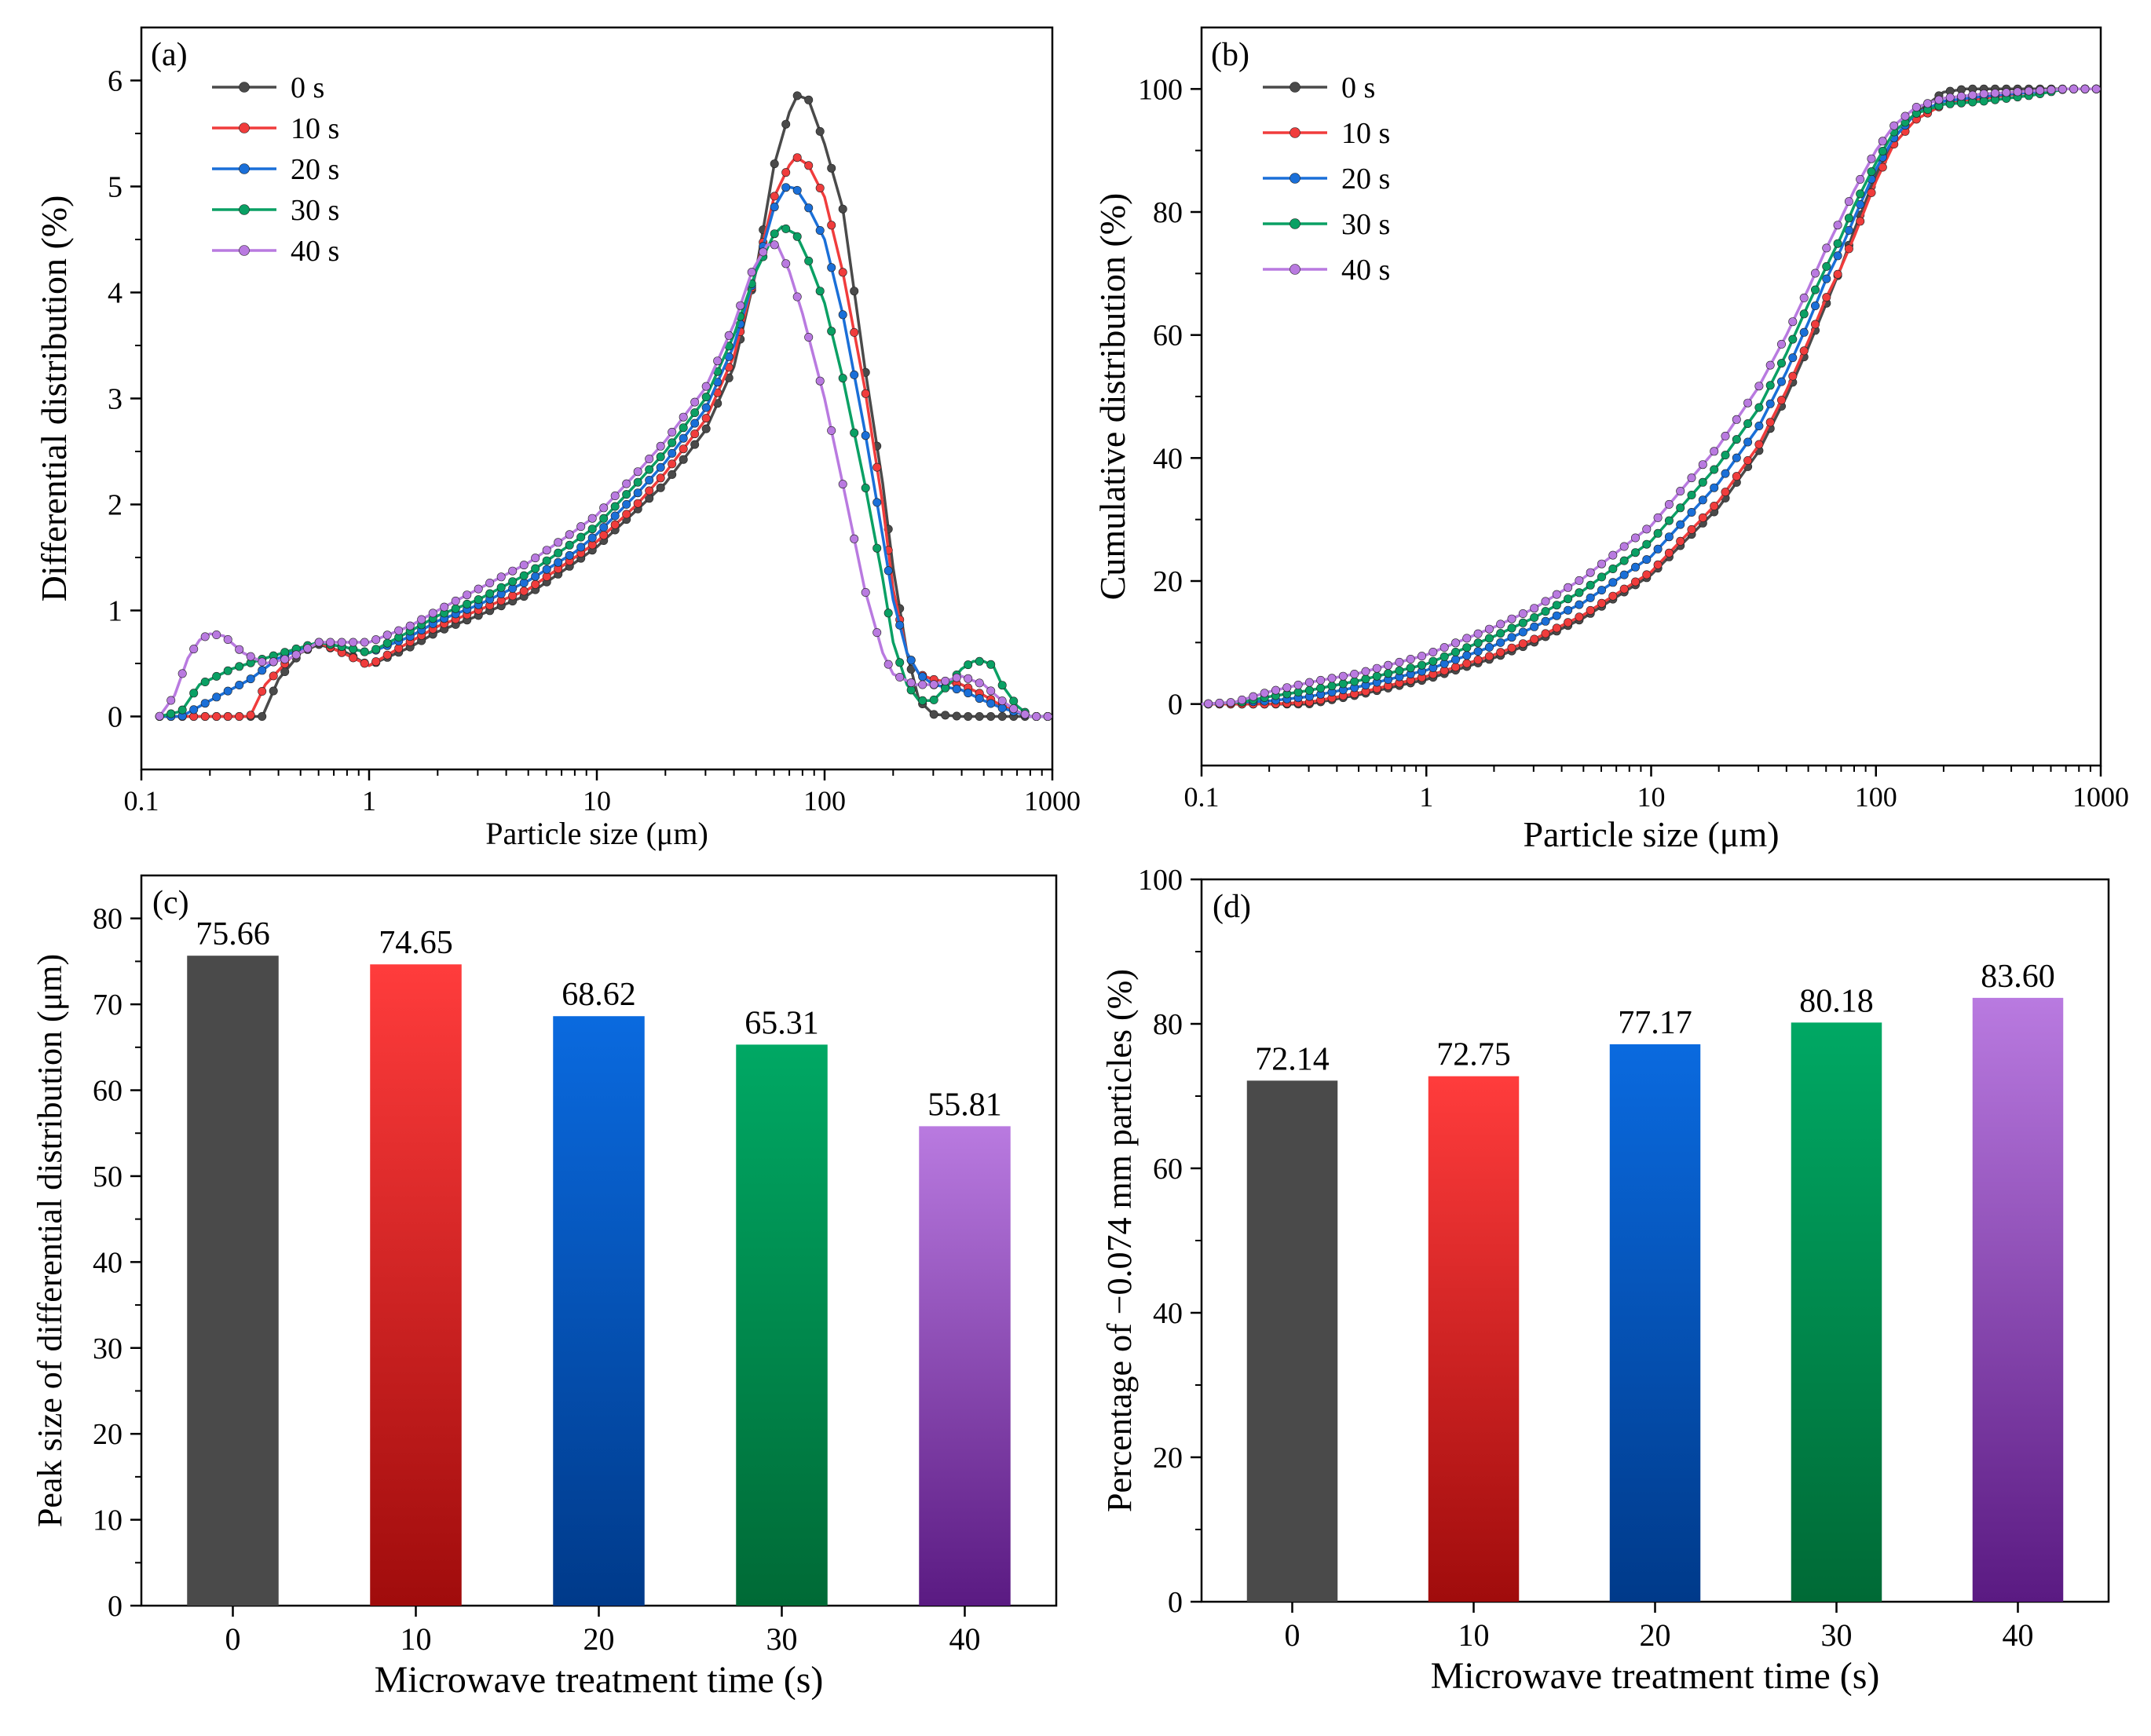  I want to click on bar-value-label: 72.75, so click(1474, 1055).